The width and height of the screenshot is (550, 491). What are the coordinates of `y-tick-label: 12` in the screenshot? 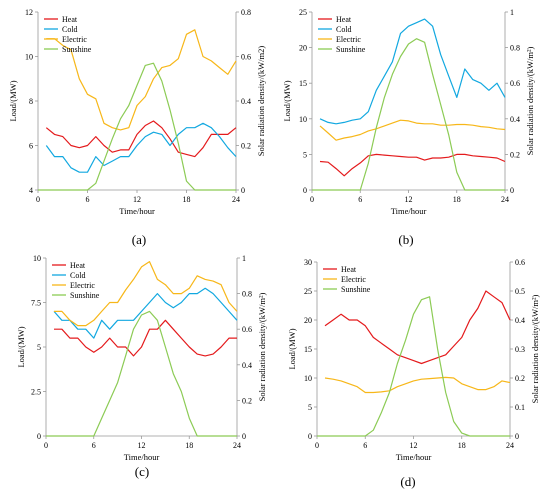 It's located at (29, 12).